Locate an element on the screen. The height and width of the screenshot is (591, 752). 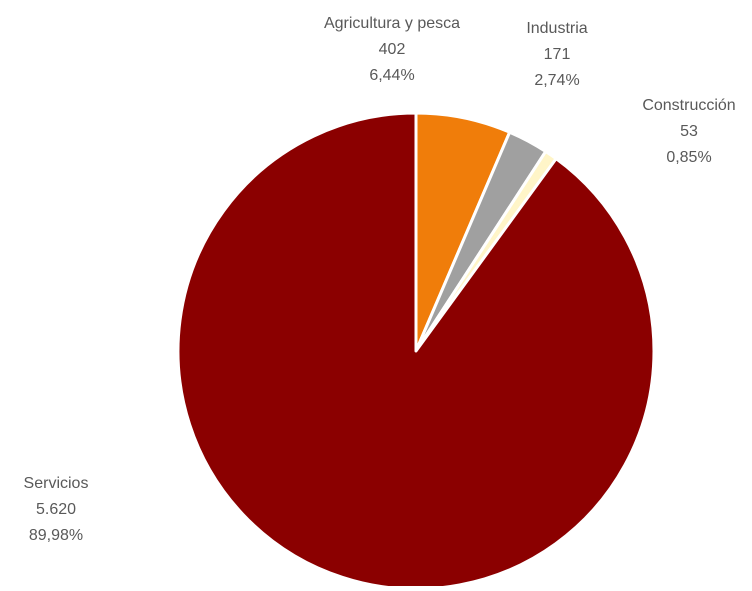
data-label-value: 53 is located at coordinates (689, 131).